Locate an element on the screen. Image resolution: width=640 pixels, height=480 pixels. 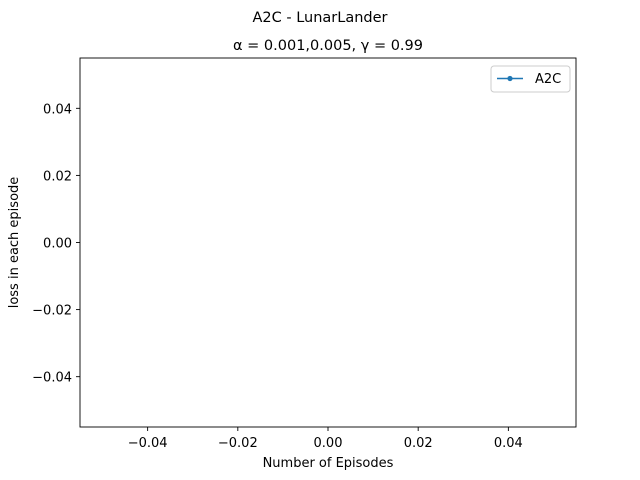
x-tick-label: 0.02 is located at coordinates (418, 443).